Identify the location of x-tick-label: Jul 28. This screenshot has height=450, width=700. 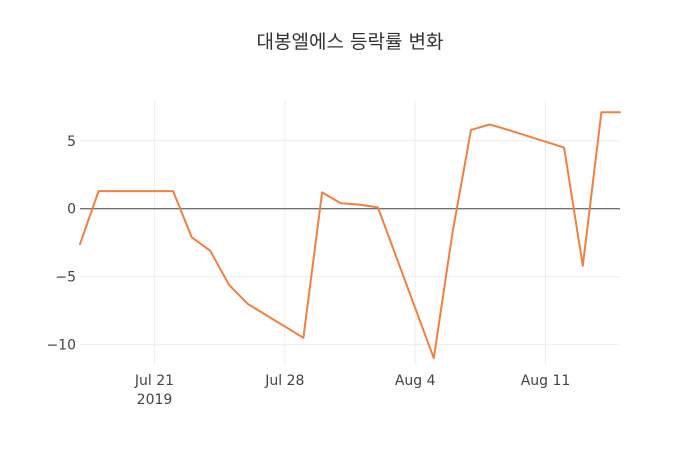
(284, 381).